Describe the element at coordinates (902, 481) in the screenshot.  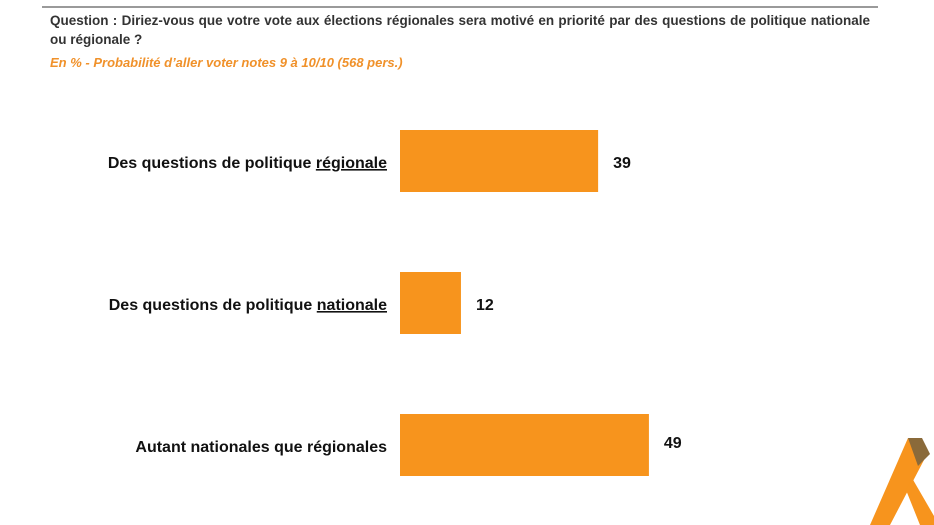
I see `brand-logo-icon` at that location.